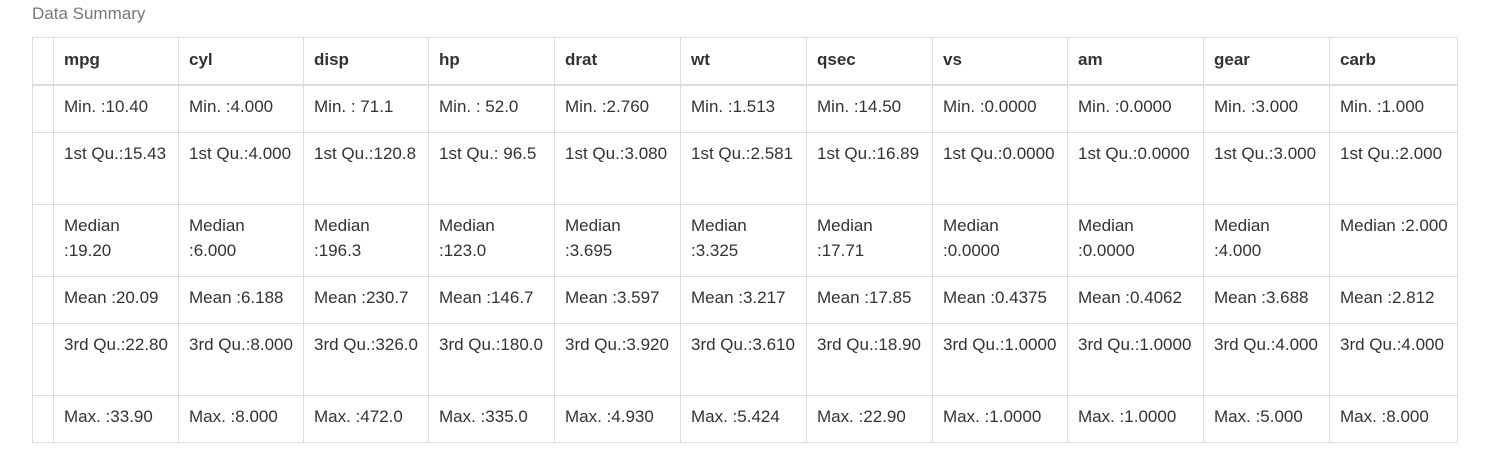 The image size is (1501, 454). I want to click on table-cell: Mean :3.688, so click(1266, 300).